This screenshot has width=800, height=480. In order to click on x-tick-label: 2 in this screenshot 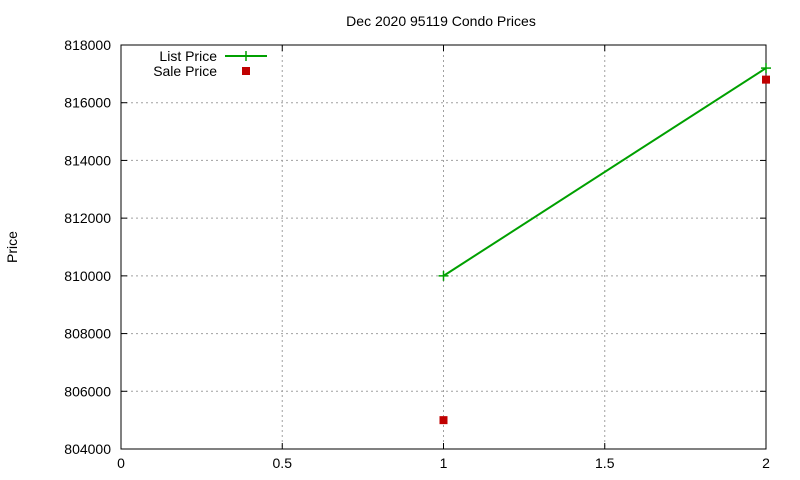, I will do `click(766, 463)`.